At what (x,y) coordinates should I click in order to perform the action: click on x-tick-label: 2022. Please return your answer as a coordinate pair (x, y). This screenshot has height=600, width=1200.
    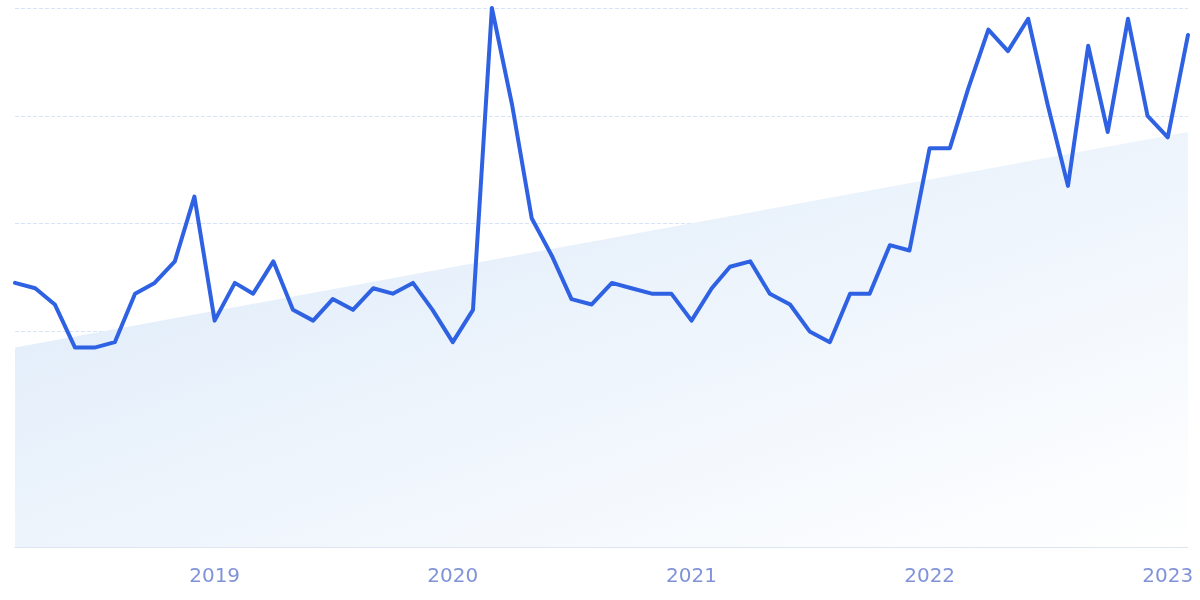
    Looking at the image, I should click on (930, 575).